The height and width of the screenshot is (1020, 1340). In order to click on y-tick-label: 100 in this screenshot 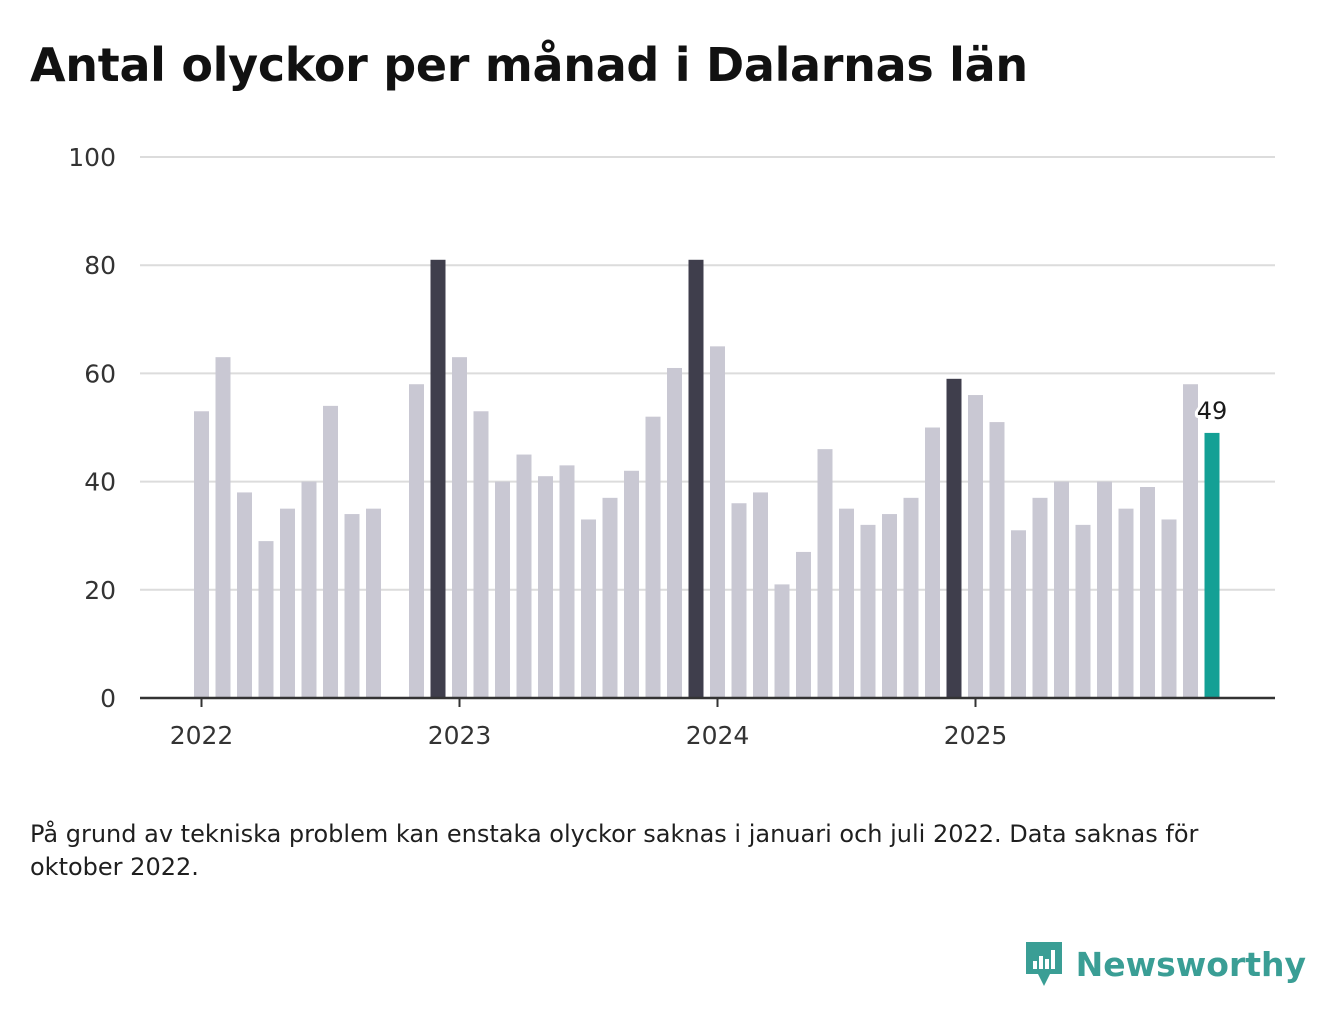, I will do `click(92, 157)`.